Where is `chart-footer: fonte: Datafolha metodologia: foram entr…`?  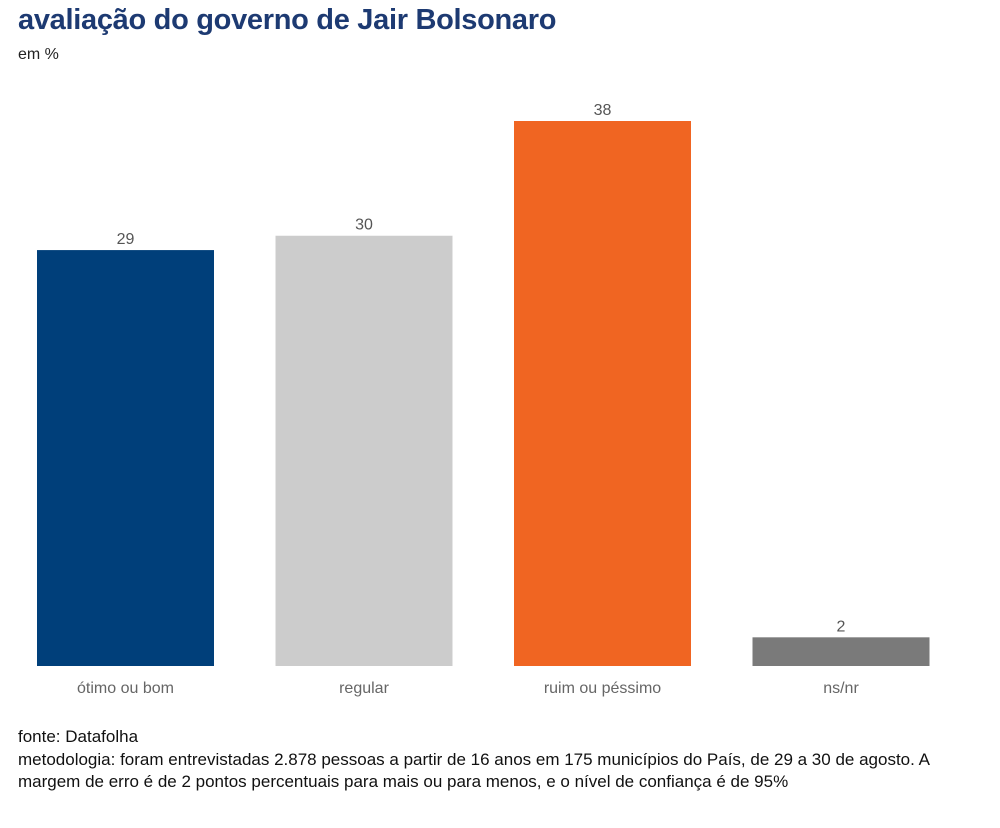
chart-footer: fonte: Datafolha metodologia: foram entr… is located at coordinates (503, 760).